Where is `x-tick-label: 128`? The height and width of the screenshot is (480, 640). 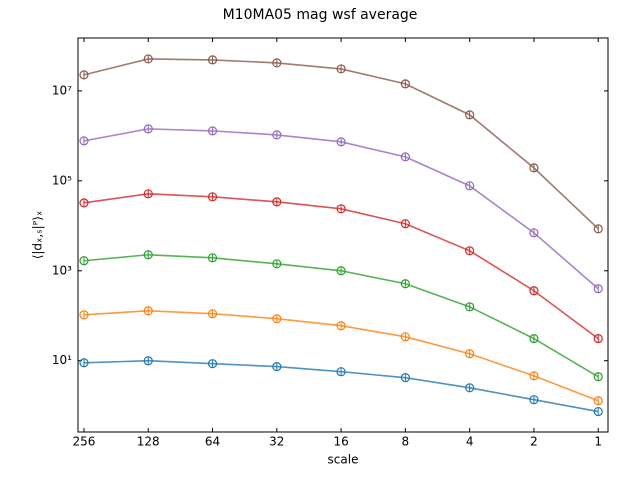 x-tick-label: 128 is located at coordinates (148, 442).